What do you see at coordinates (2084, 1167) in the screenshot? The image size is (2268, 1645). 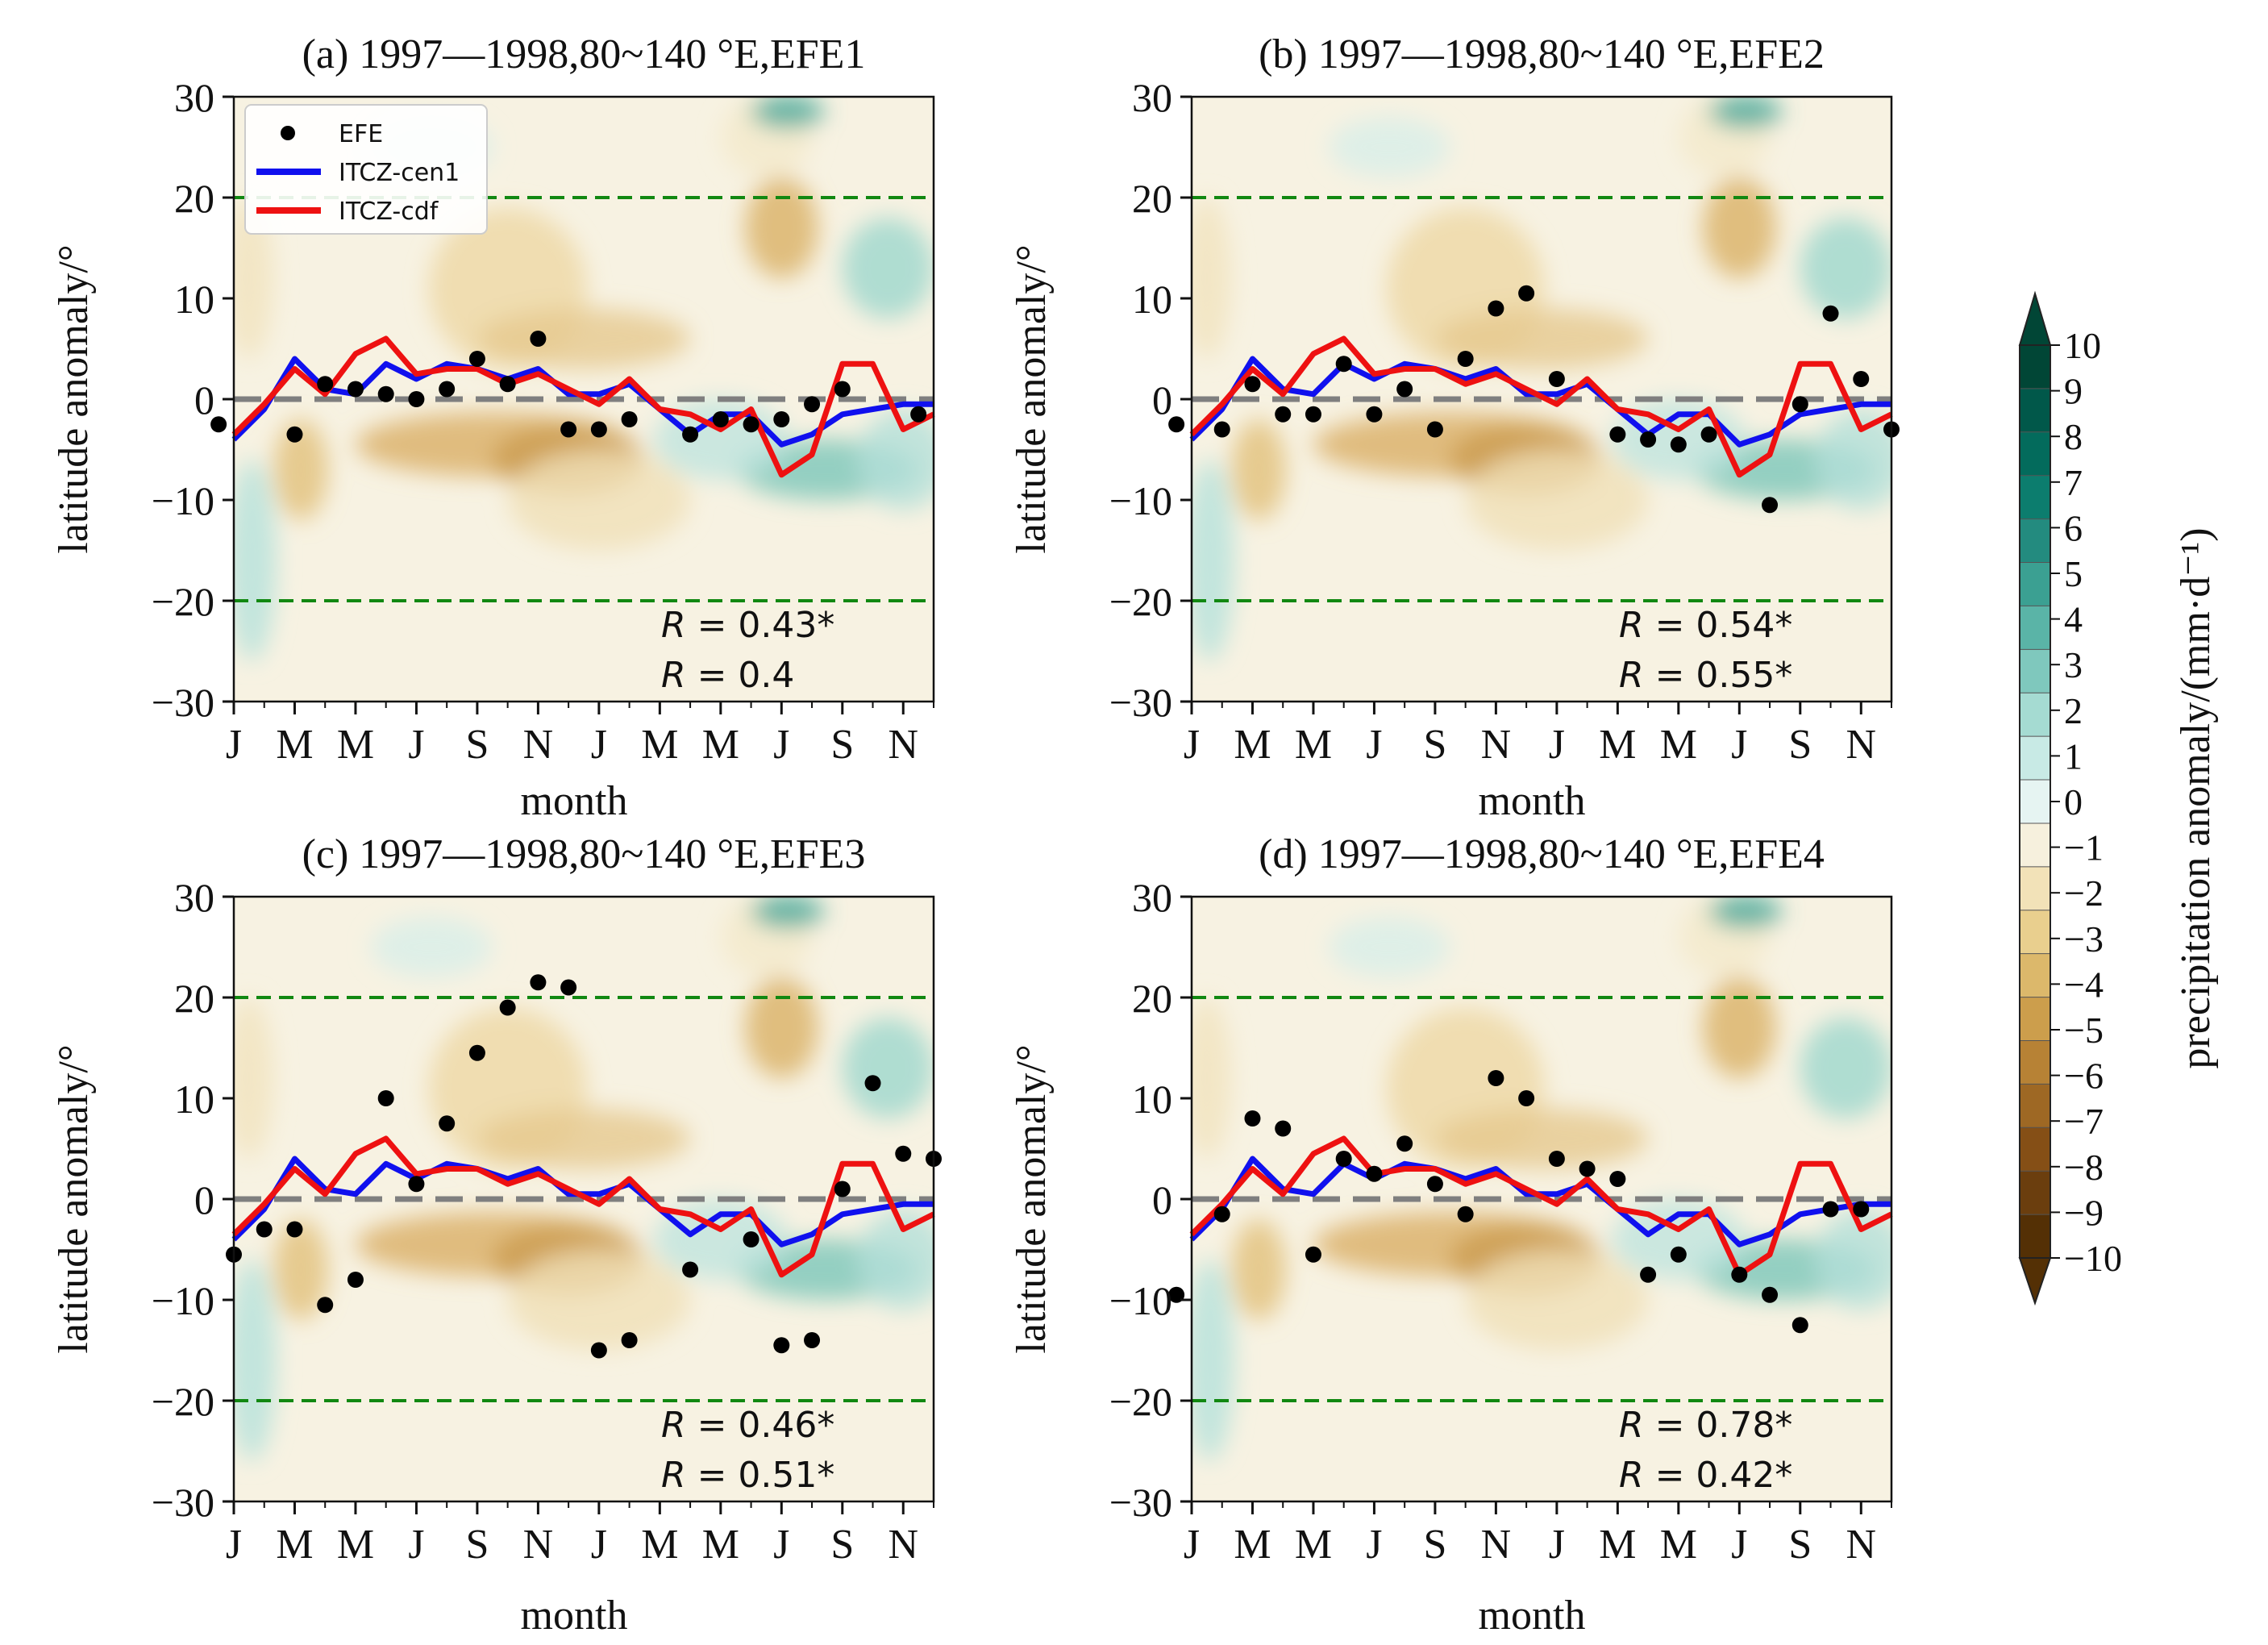 I see `colorbar-tick-label: −8` at bounding box center [2084, 1167].